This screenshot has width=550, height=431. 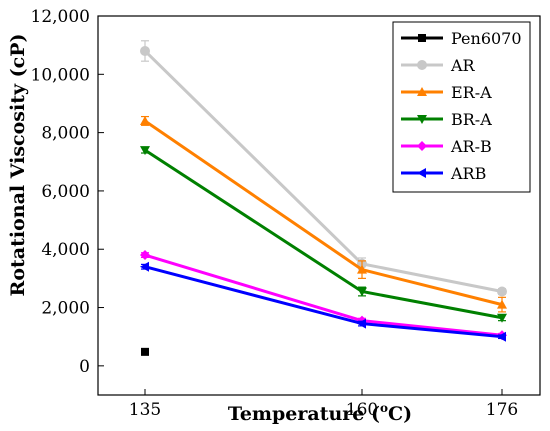 I want to click on legend-item: AR-B, so click(x=446, y=146).